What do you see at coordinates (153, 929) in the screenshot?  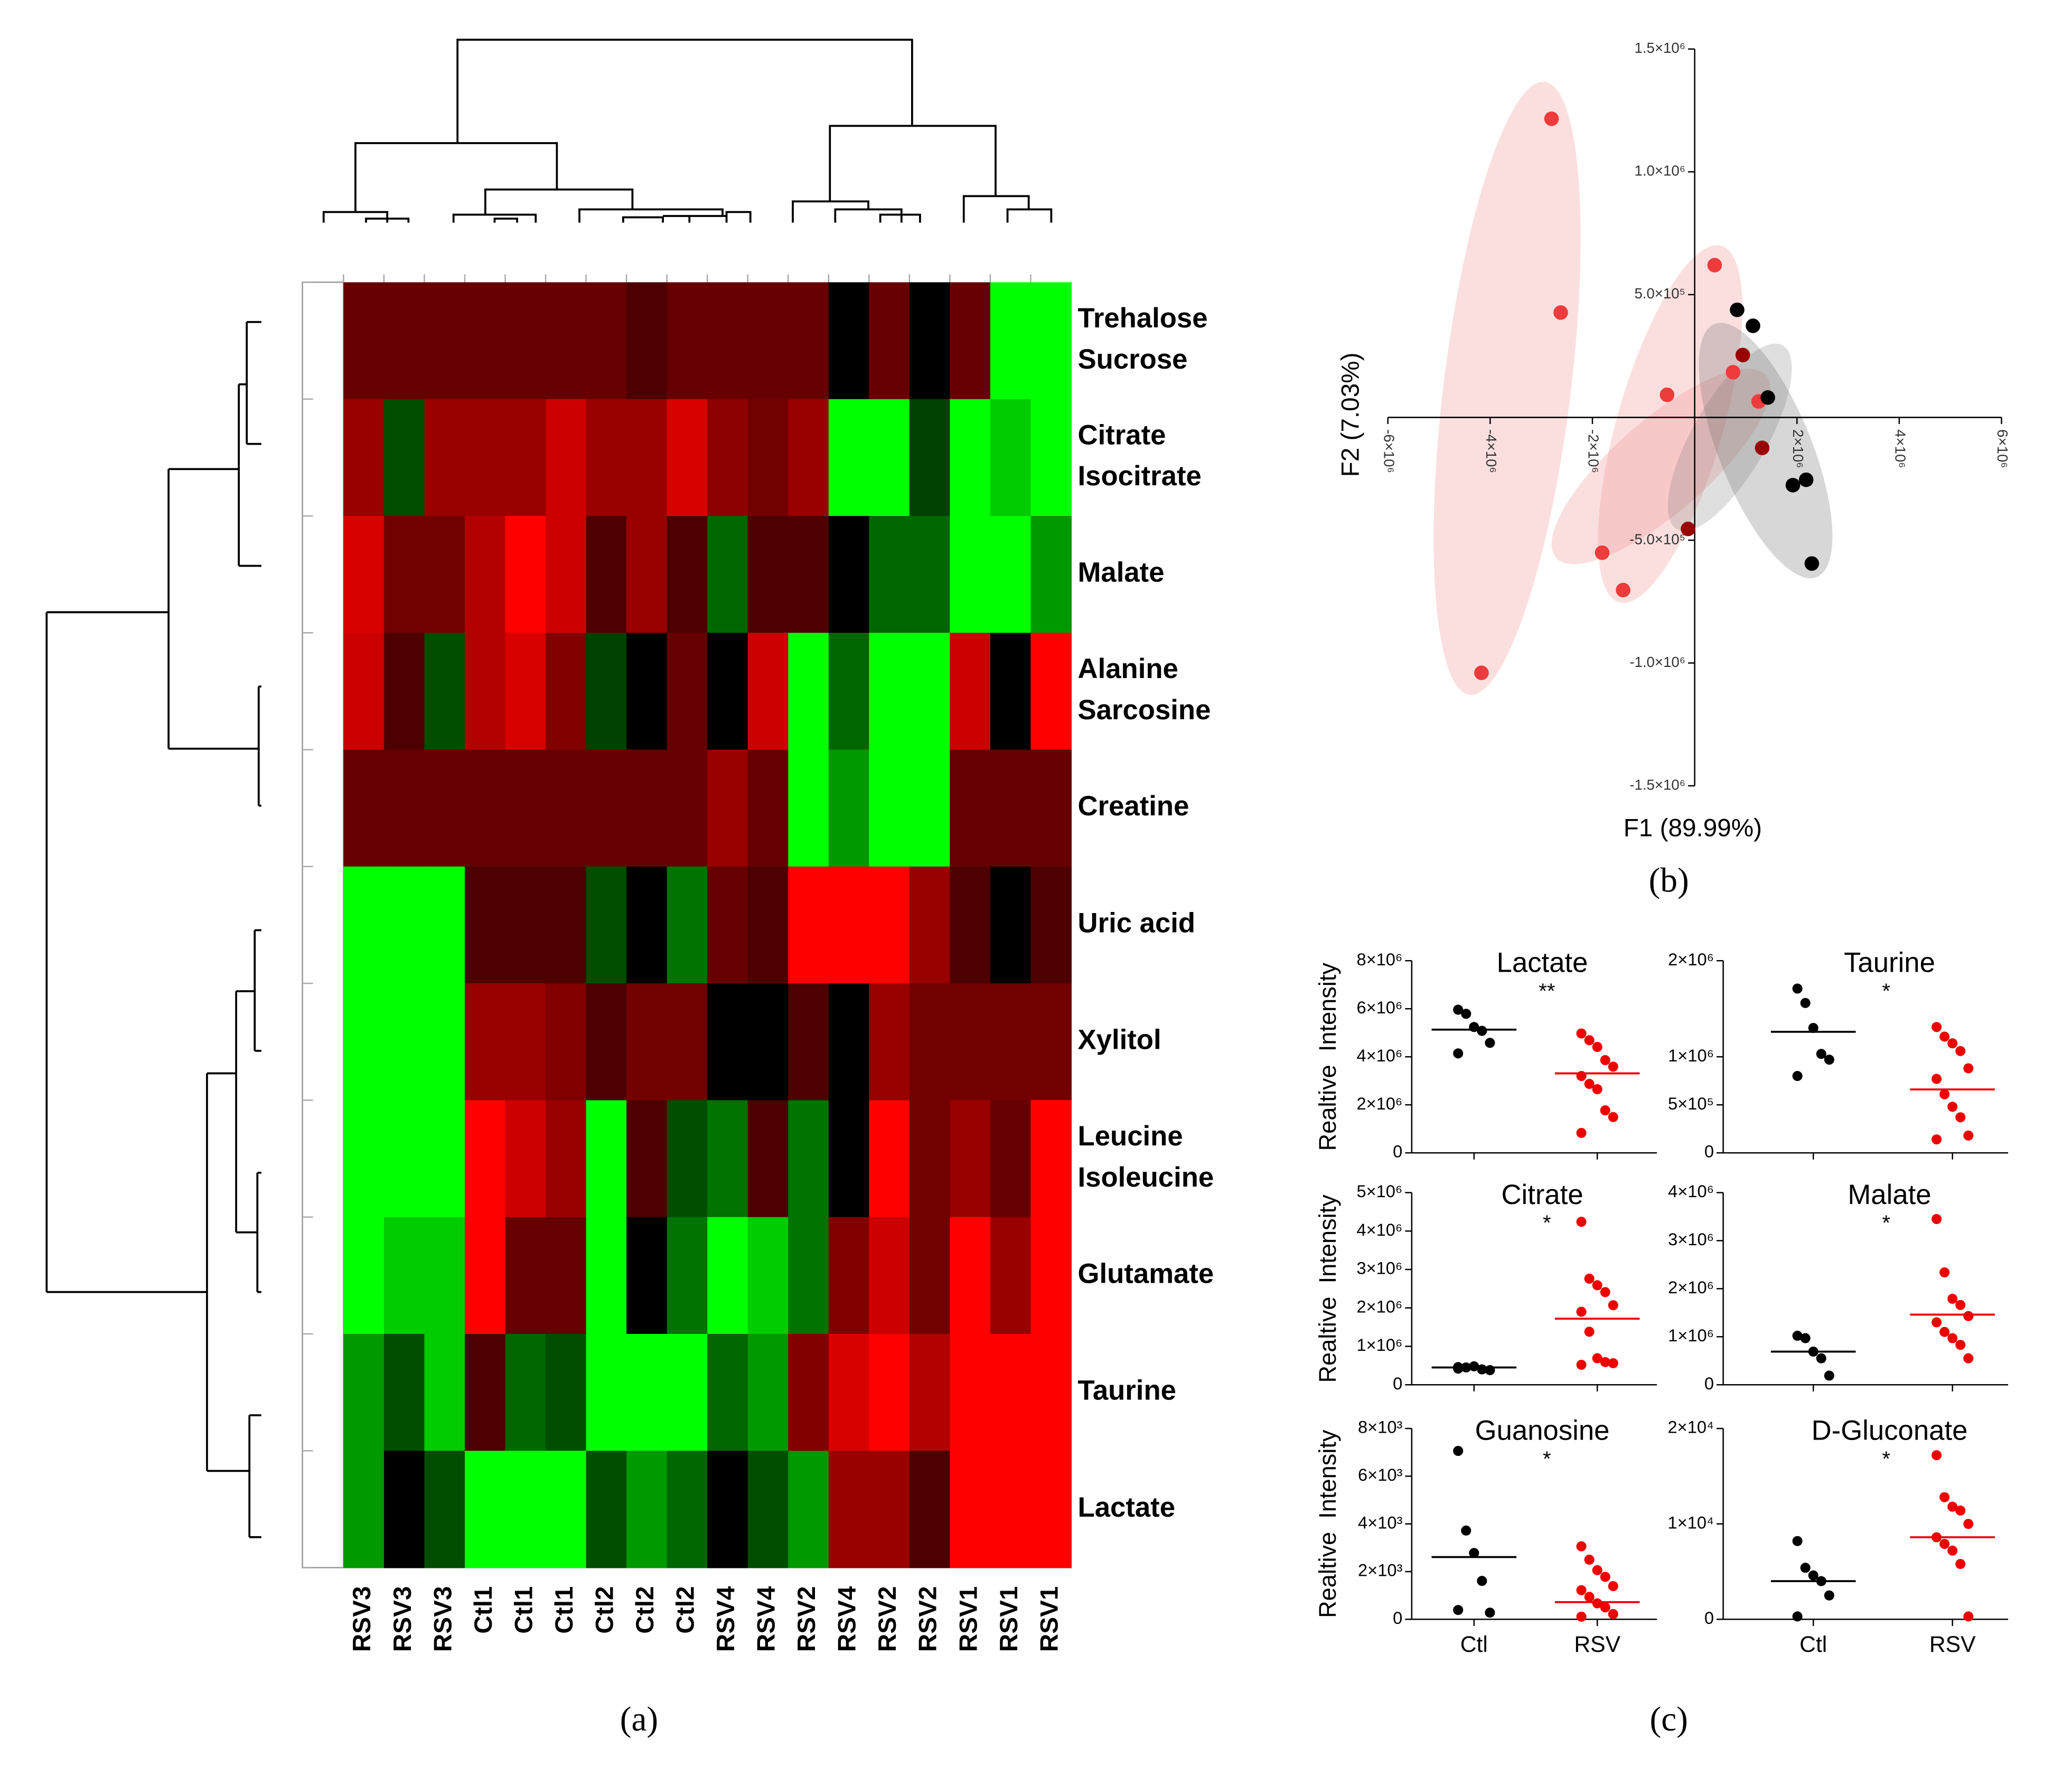 I see `row-dendrogram` at bounding box center [153, 929].